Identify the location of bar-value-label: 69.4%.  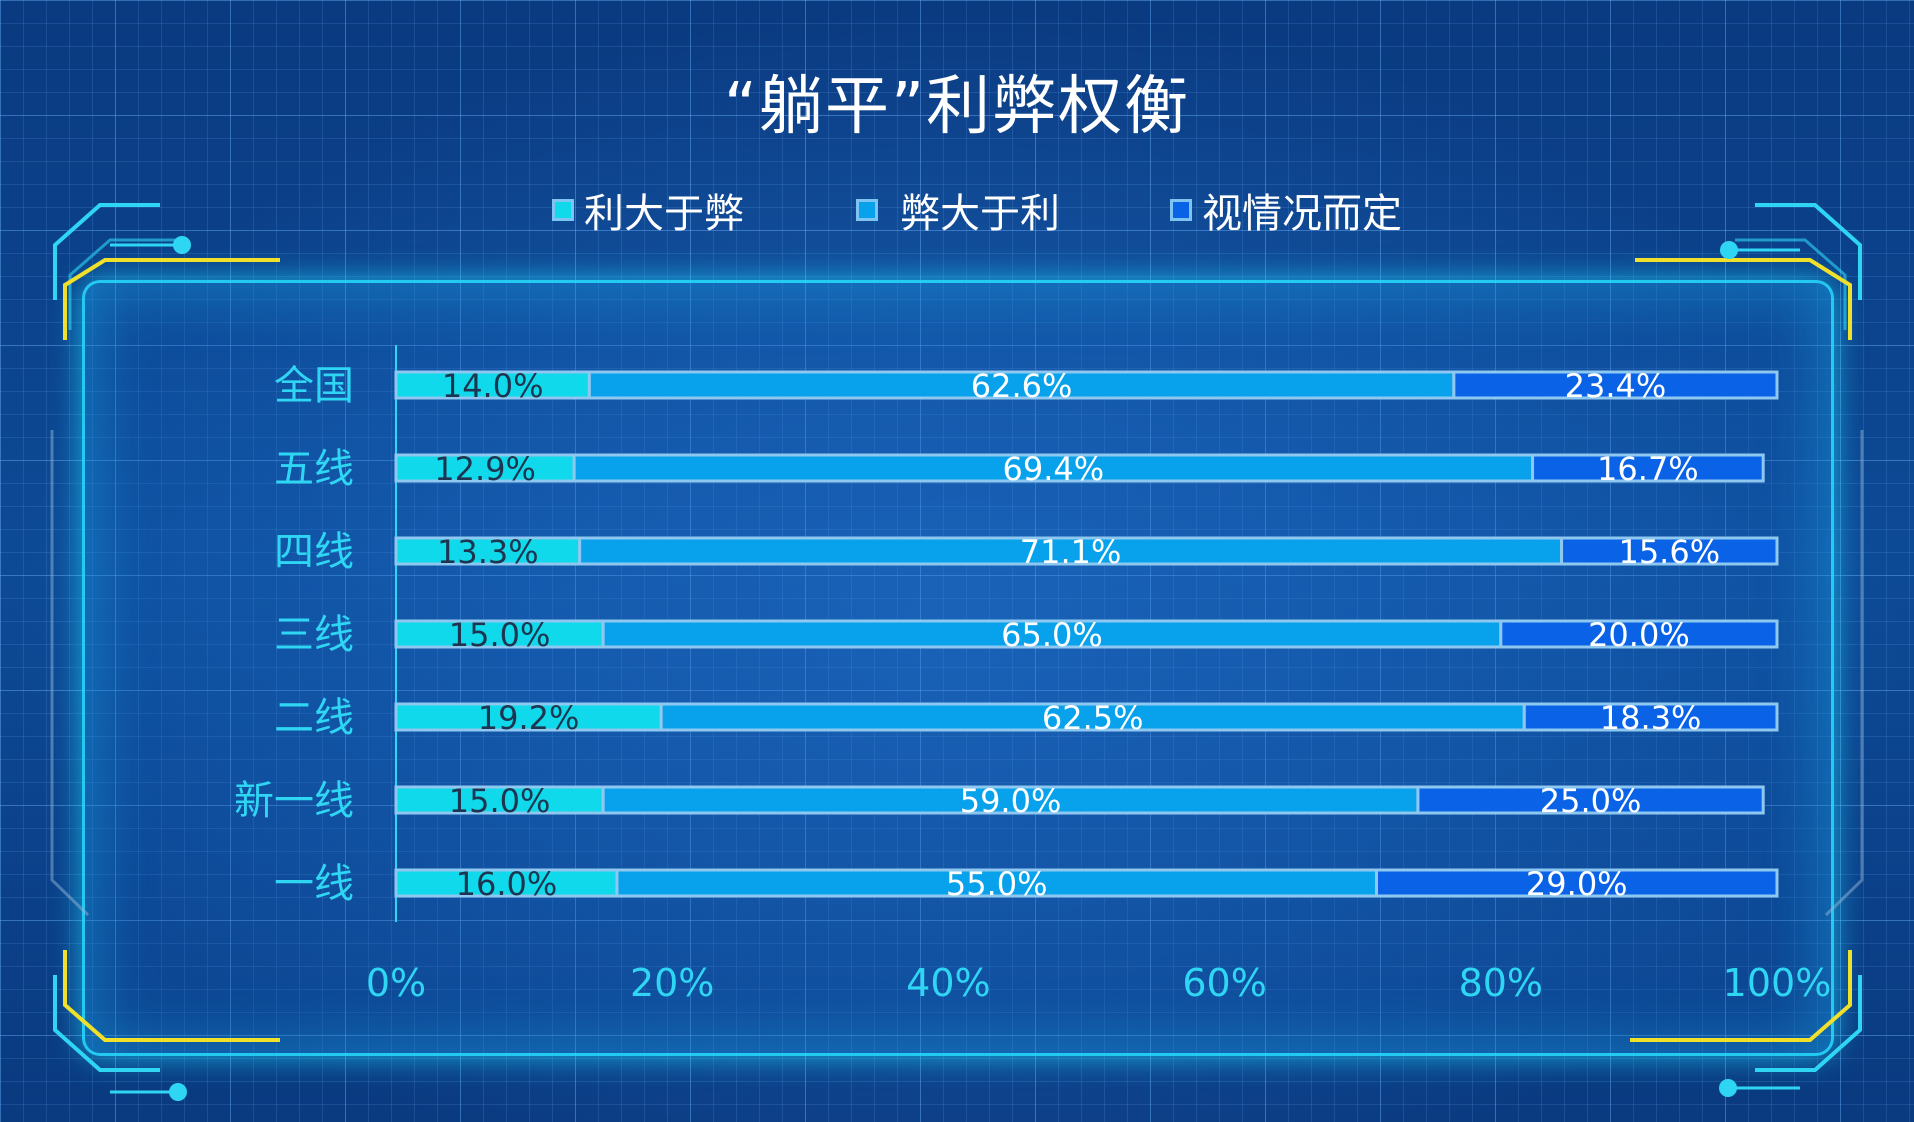
(1054, 469).